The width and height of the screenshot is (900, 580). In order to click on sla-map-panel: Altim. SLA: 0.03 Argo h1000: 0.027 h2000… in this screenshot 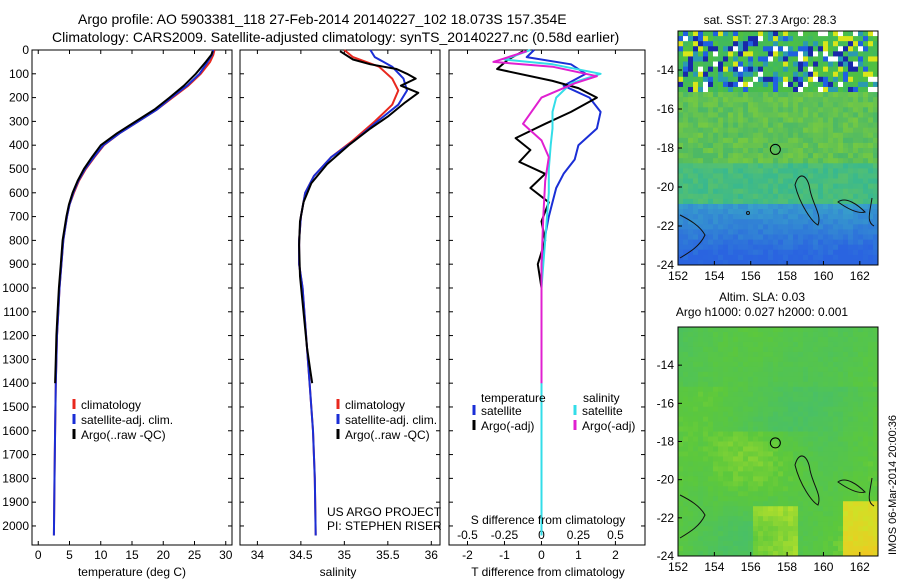, I will do `click(768, 432)`.